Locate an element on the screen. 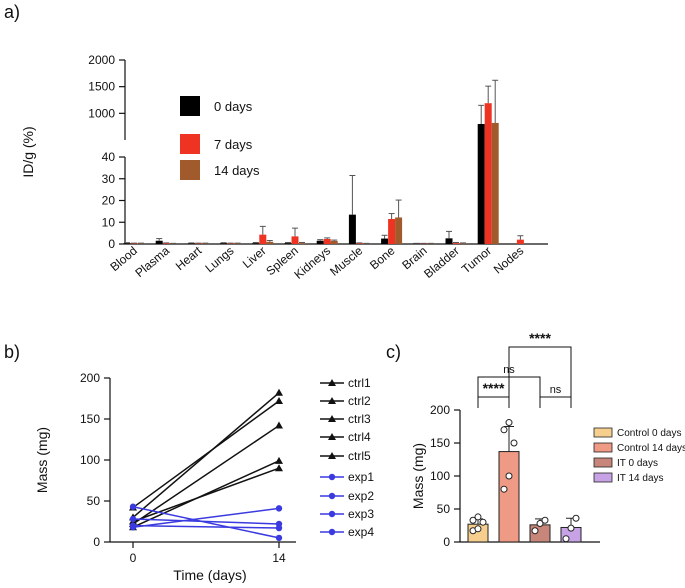 The width and height of the screenshot is (685, 588). point-exp2 is located at coordinates (133, 519).